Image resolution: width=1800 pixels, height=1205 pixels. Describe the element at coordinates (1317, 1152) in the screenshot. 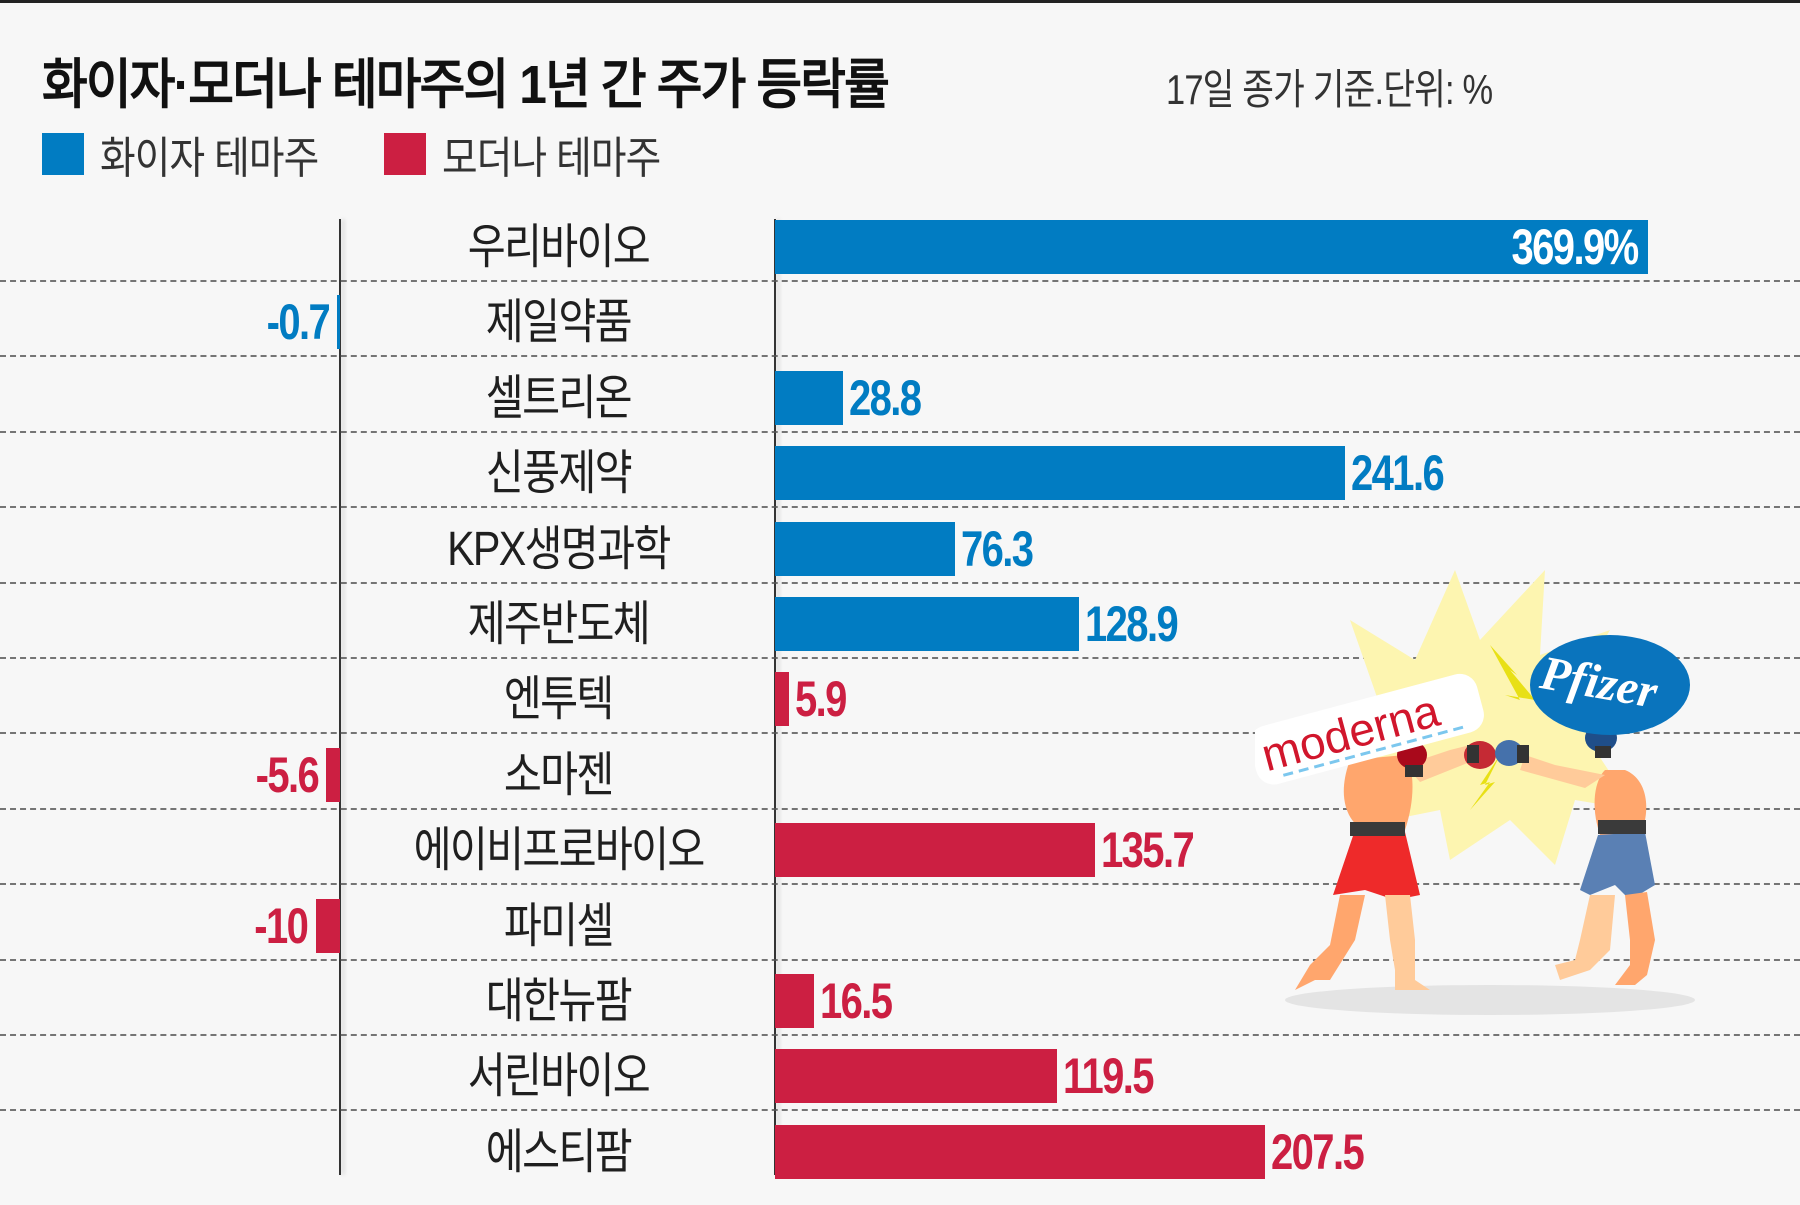

I see `value-label-text: 207.5` at that location.